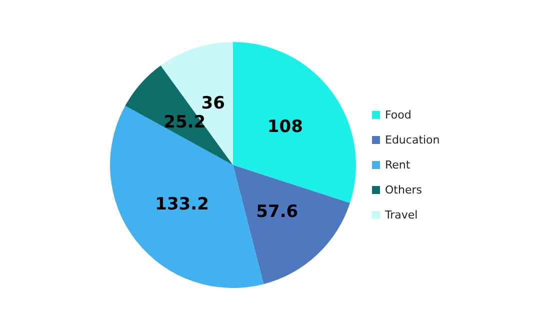  I want to click on data-label: 133.2, so click(182, 204).